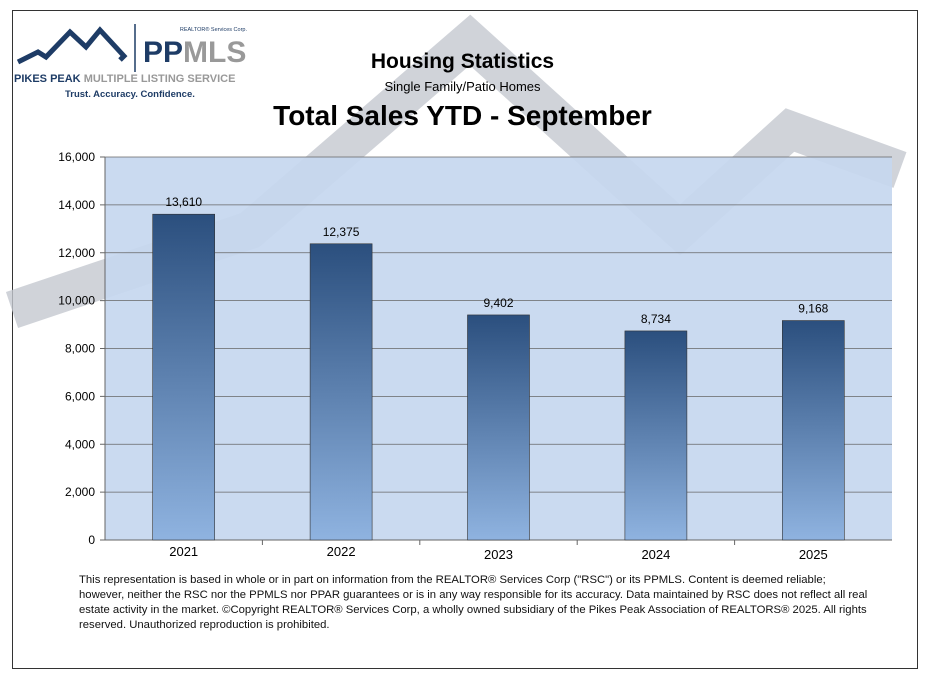 The width and height of the screenshot is (925, 675). Describe the element at coordinates (341, 551) in the screenshot. I see `x-tick-label: 2022` at that location.